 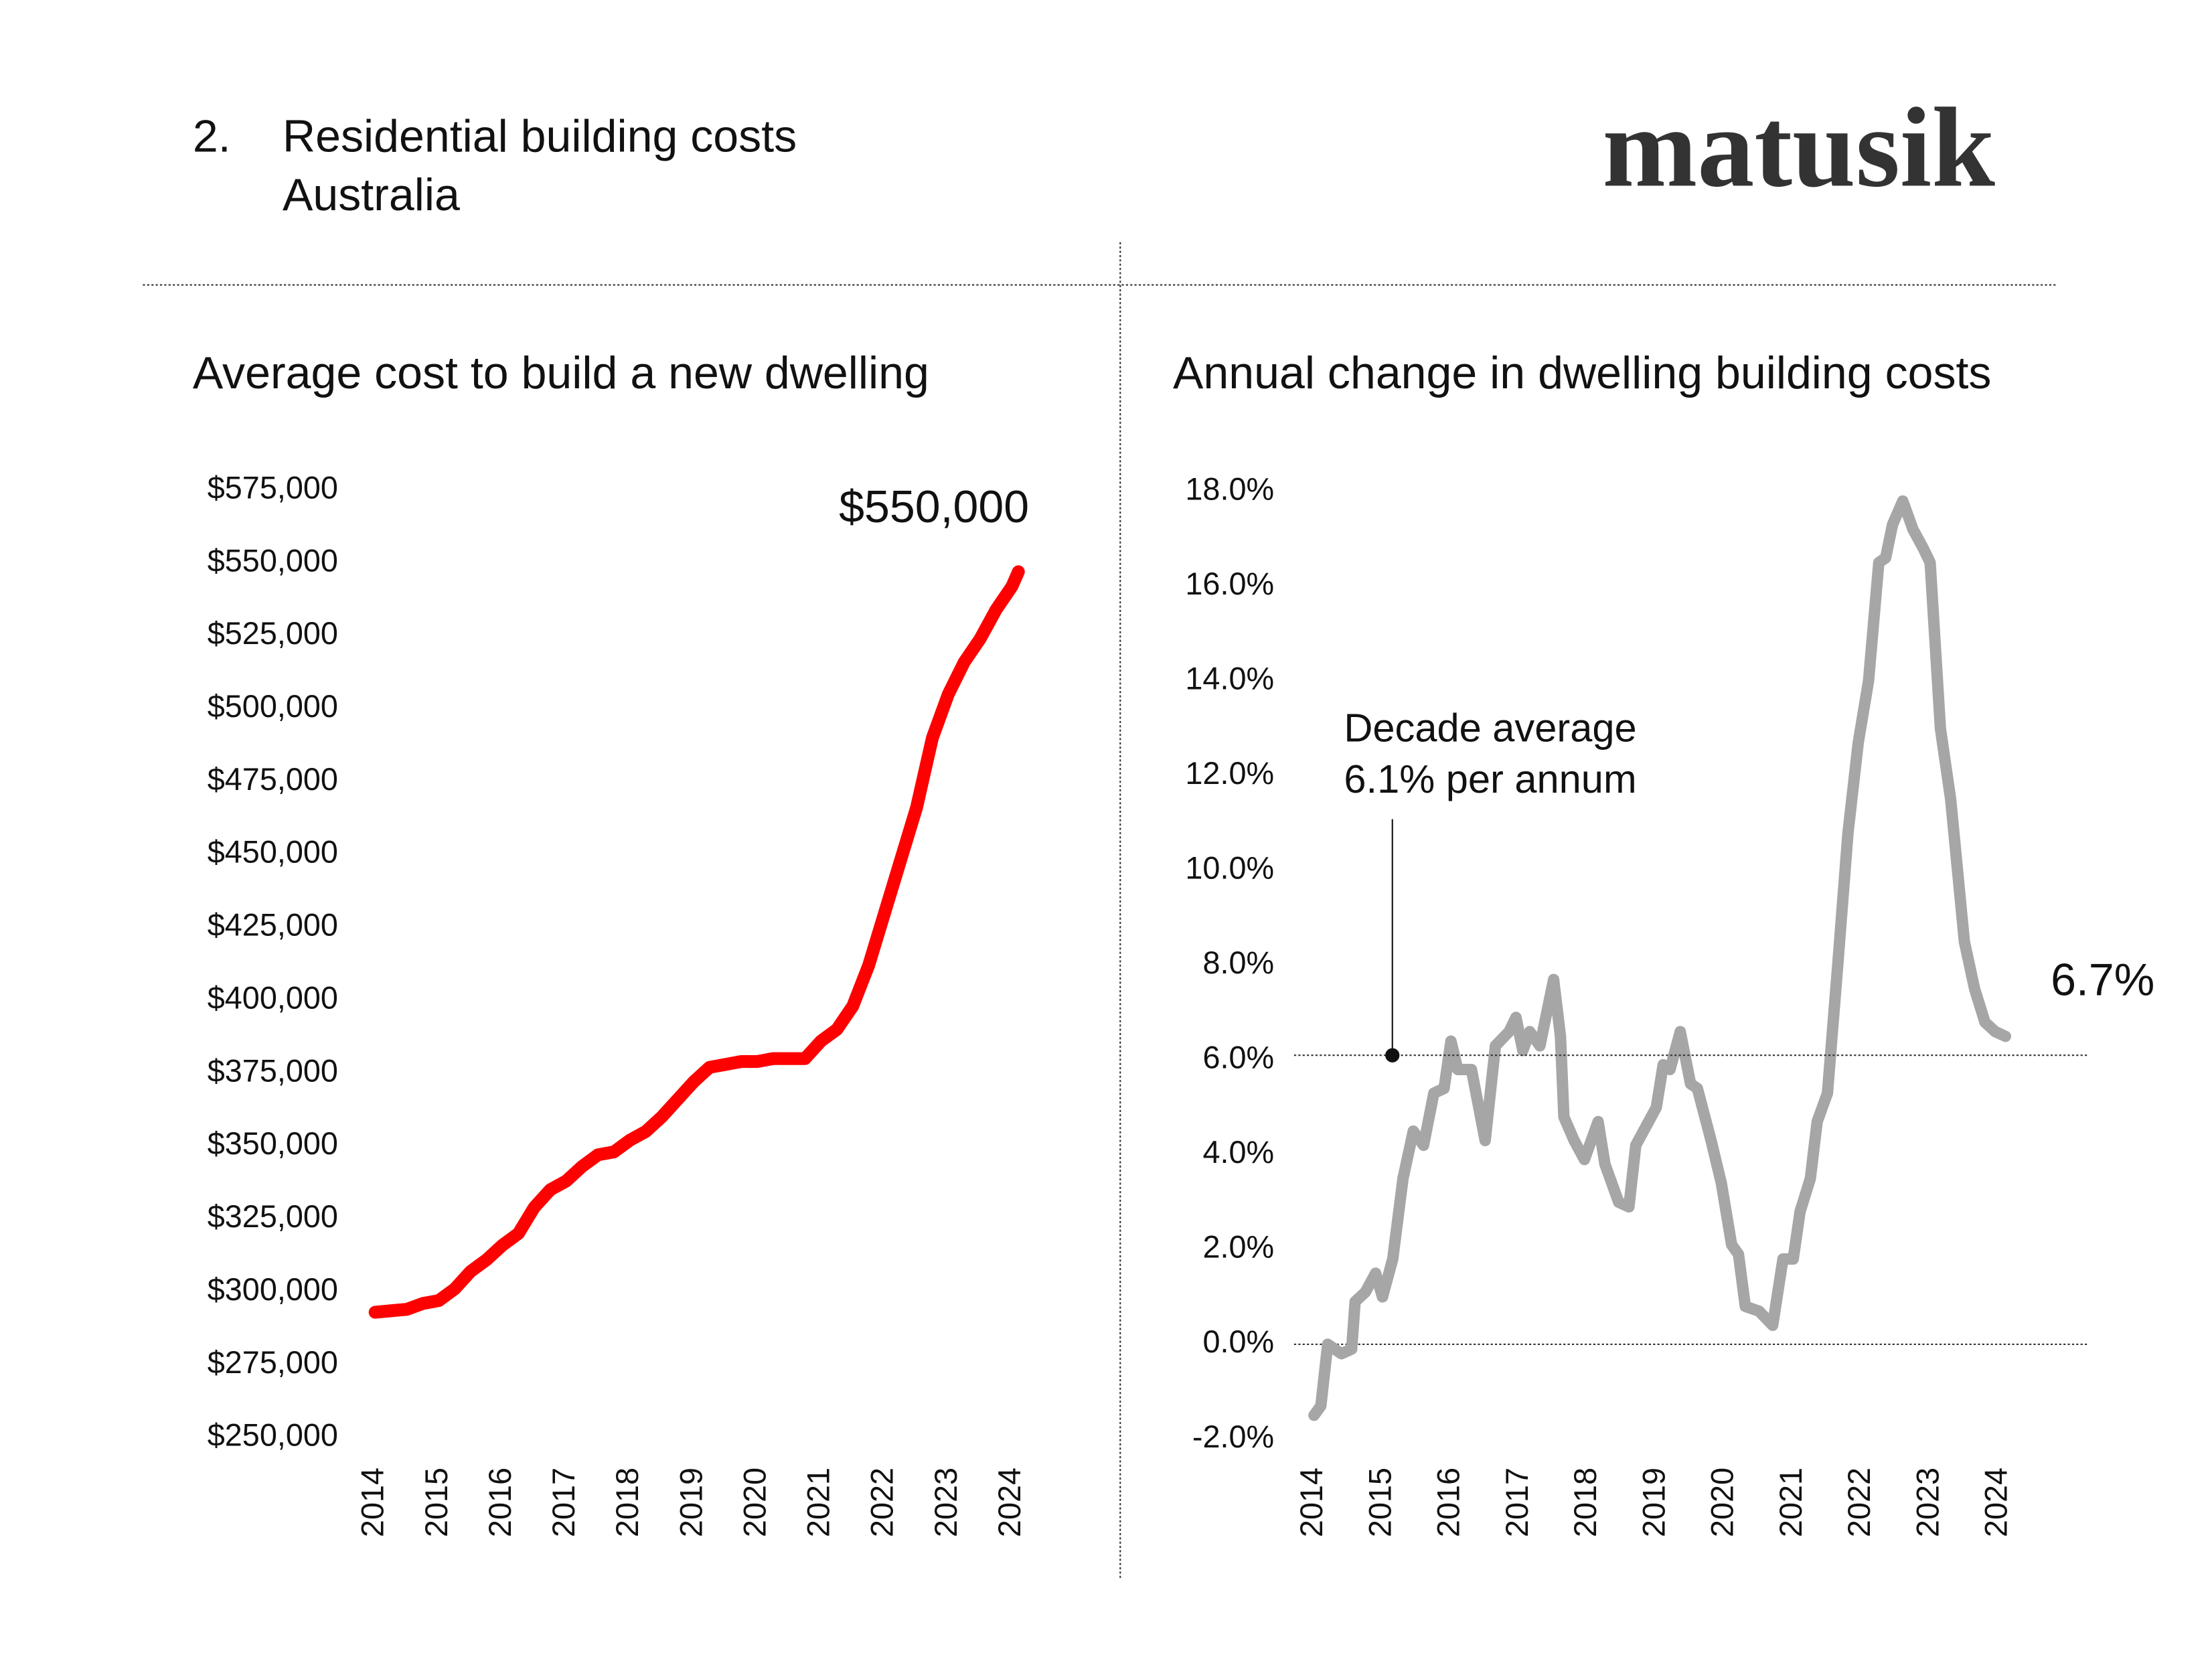 What do you see at coordinates (273, 1216) in the screenshot?
I see `y-tick-label: $325,000` at bounding box center [273, 1216].